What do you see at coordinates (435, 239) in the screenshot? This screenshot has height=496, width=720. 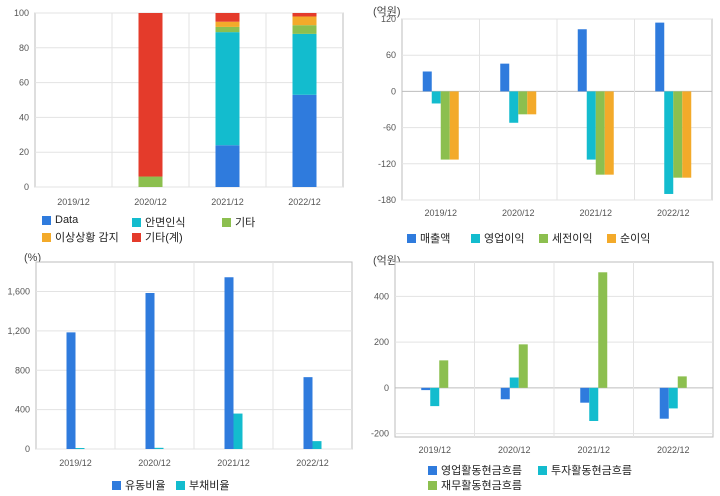 I see `legend-label: 매출액` at bounding box center [435, 239].